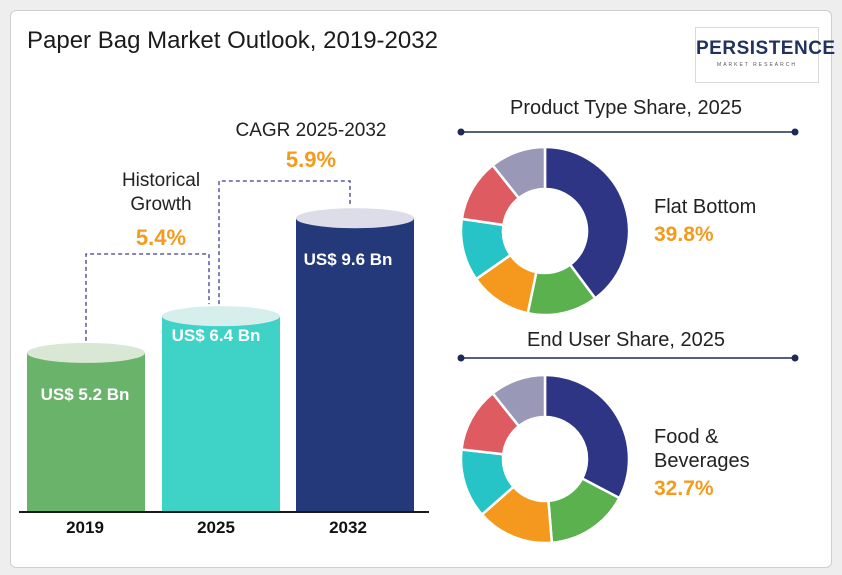  Describe the element at coordinates (216, 527) in the screenshot. I see `x-tick-label-2025: 2025` at that location.